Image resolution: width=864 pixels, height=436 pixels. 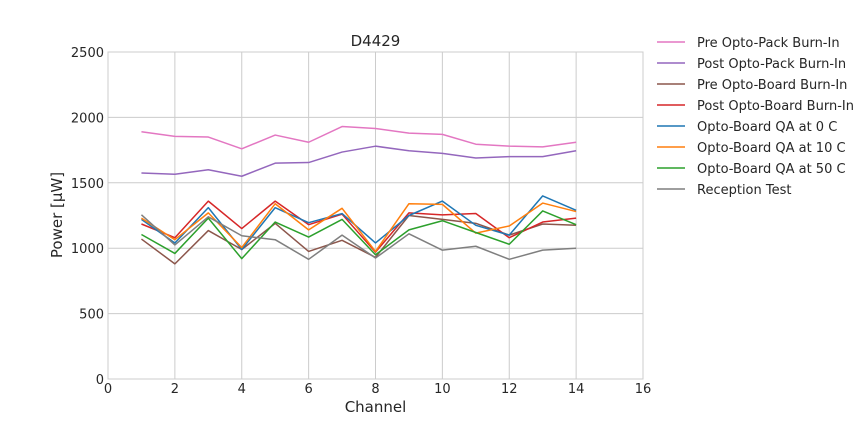 I want to click on y-tick-label: 1000, so click(x=87, y=249).